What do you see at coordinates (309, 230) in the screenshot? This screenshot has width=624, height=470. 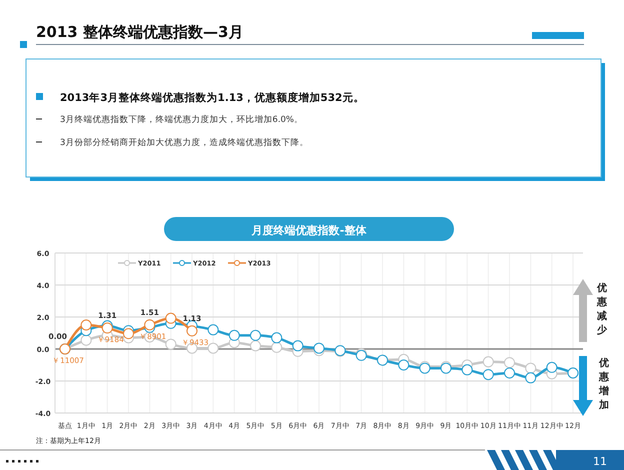 I see `chart-subtitle: 月度终端优惠指数-整体` at bounding box center [309, 230].